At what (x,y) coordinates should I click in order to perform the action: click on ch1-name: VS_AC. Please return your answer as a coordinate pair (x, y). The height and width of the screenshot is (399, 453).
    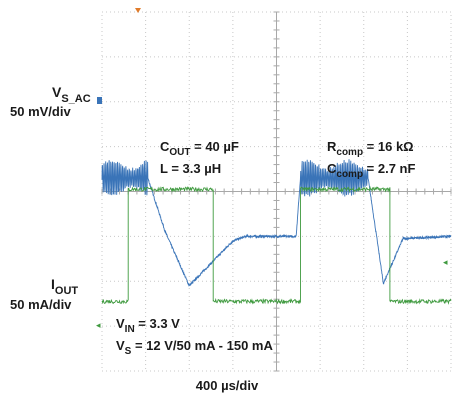
    Looking at the image, I should click on (71, 94).